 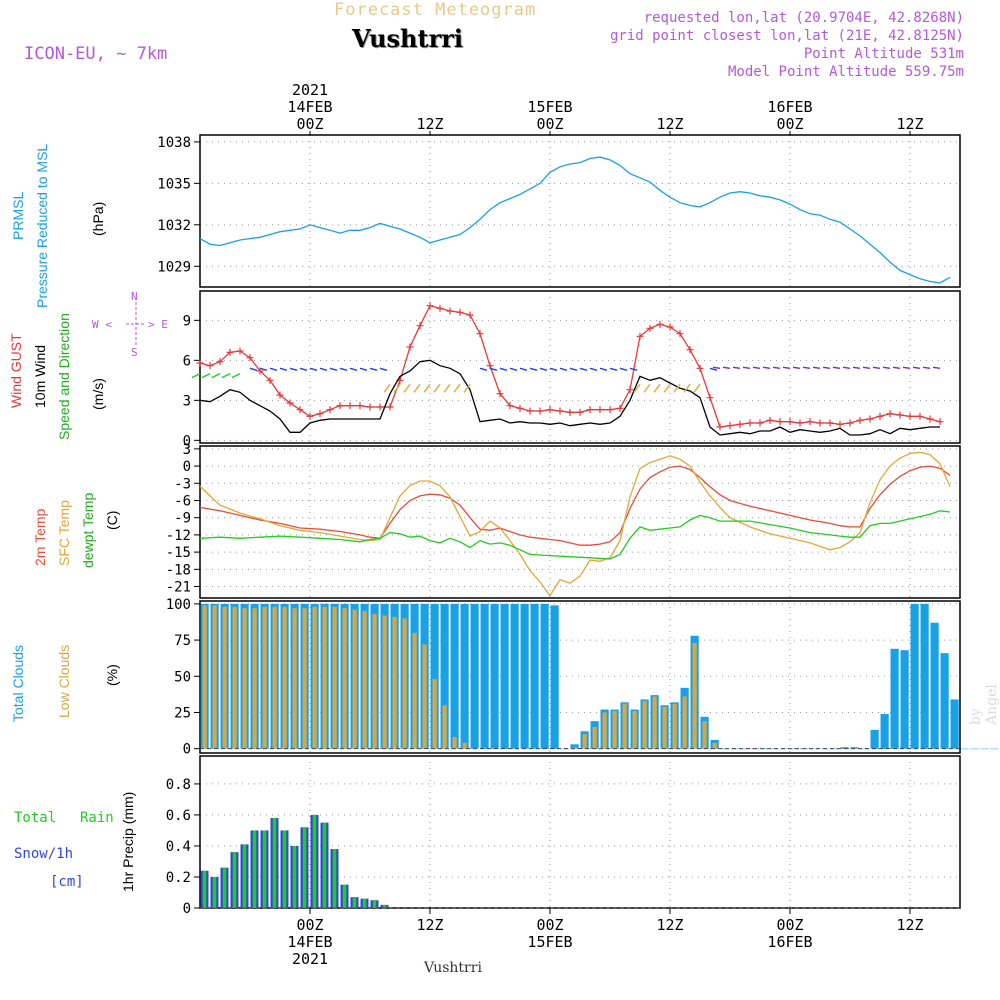 I want to click on compass-icon, so click(x=136, y=324).